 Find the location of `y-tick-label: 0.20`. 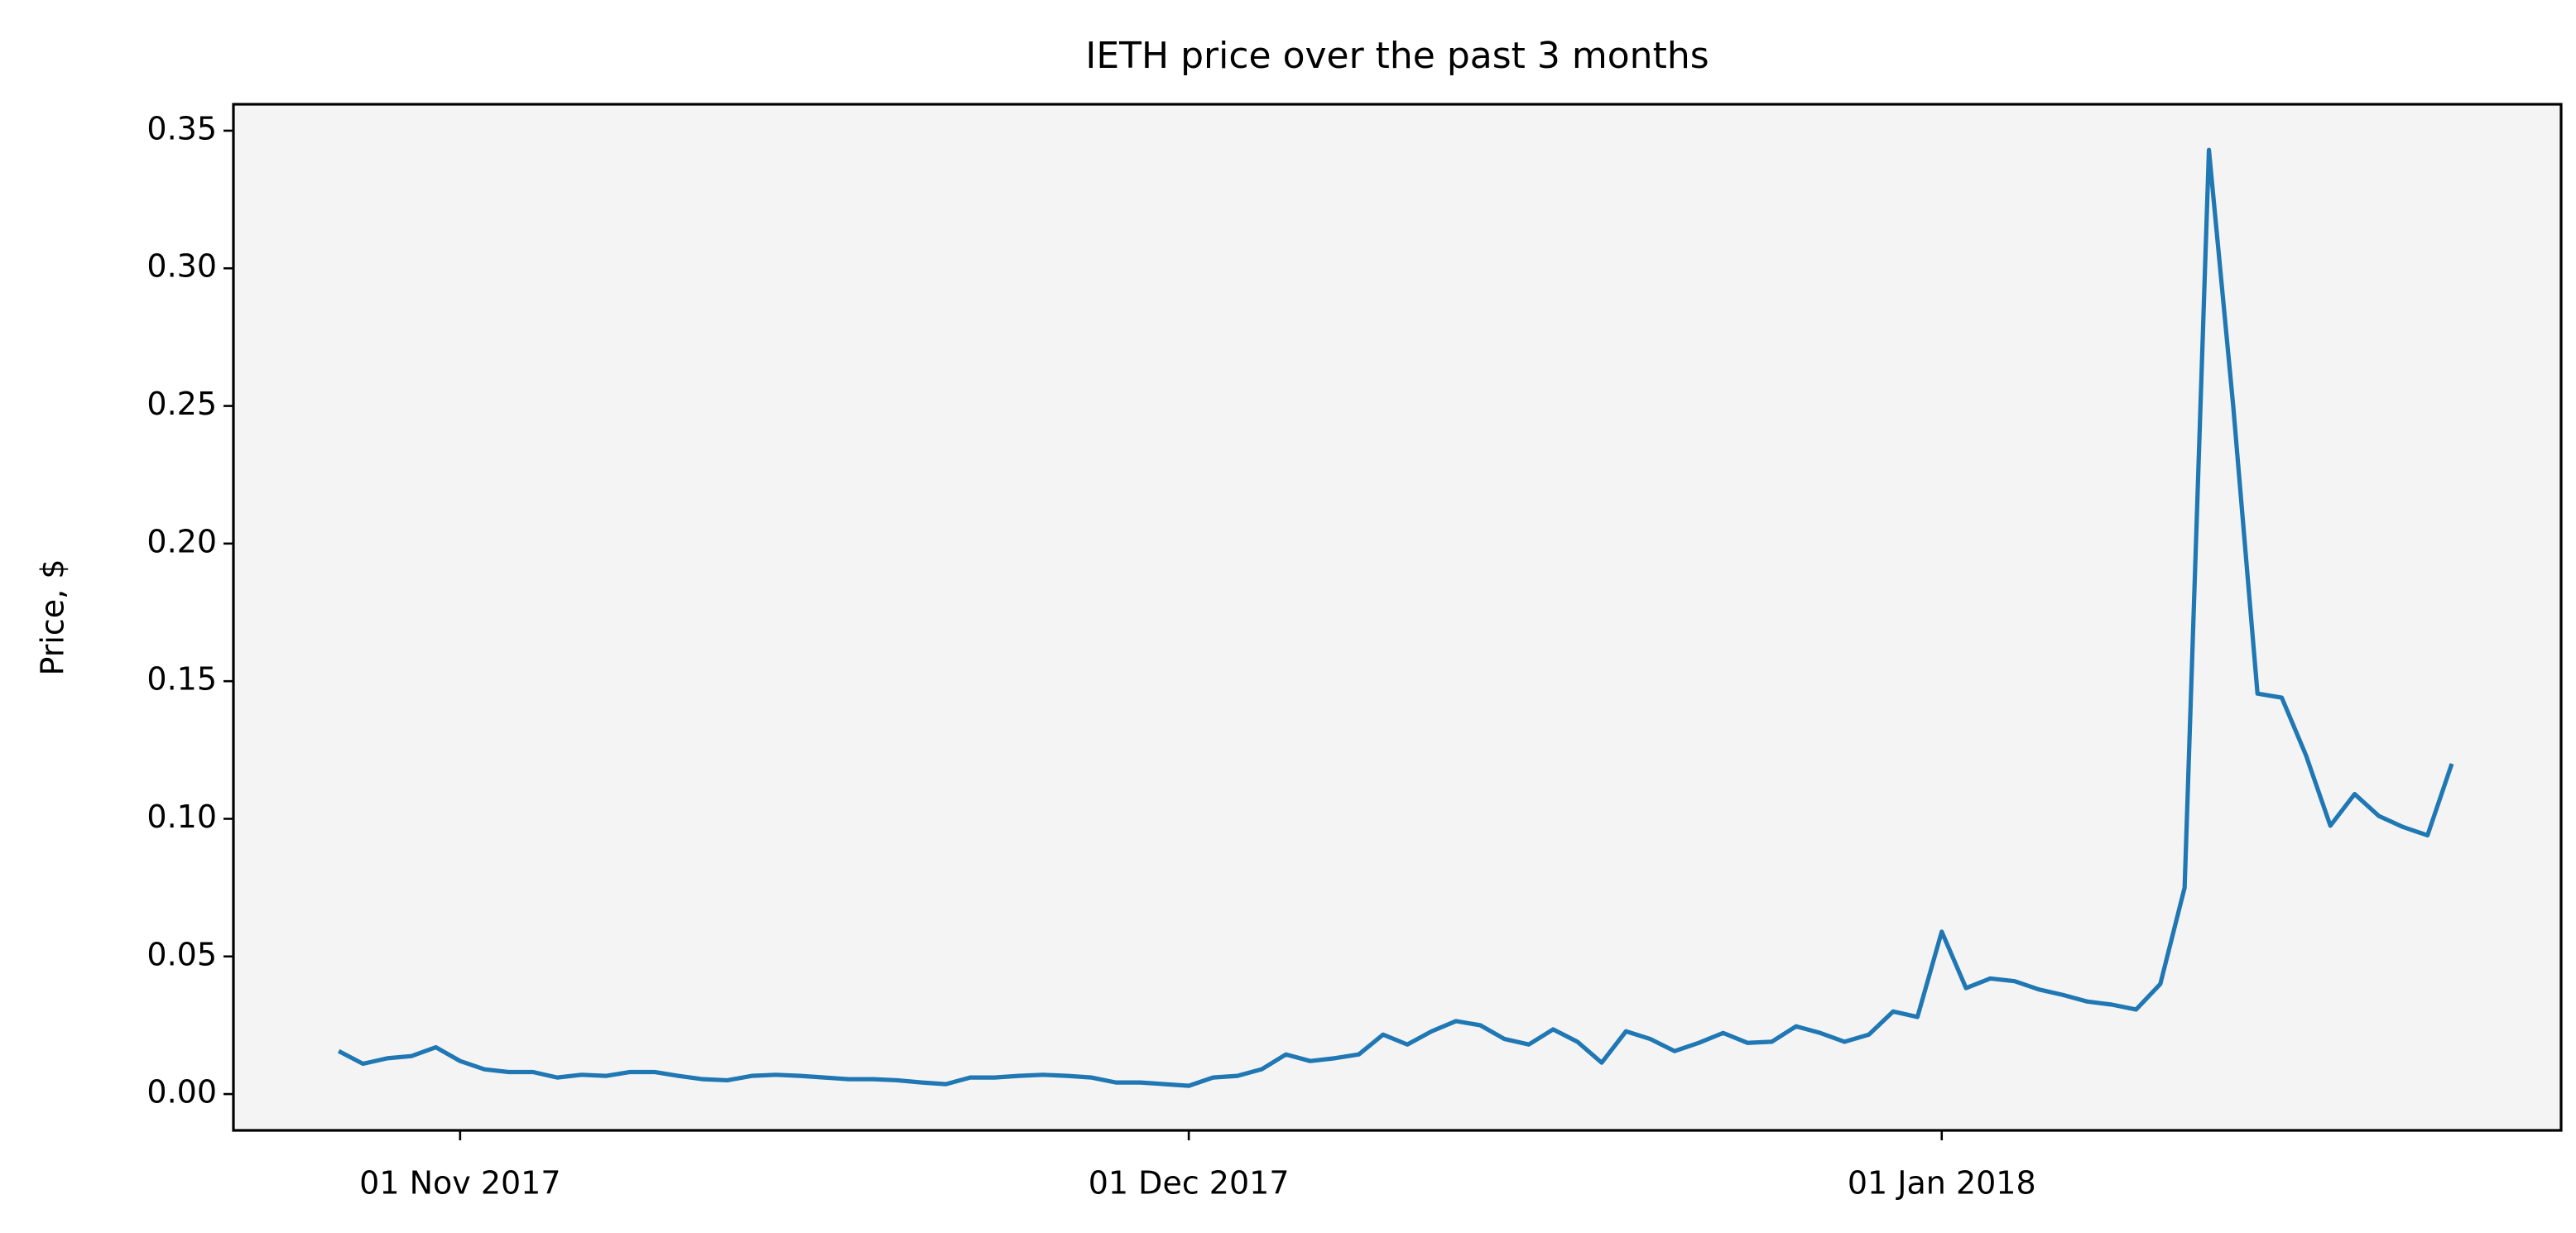

y-tick-label: 0.20 is located at coordinates (182, 541).